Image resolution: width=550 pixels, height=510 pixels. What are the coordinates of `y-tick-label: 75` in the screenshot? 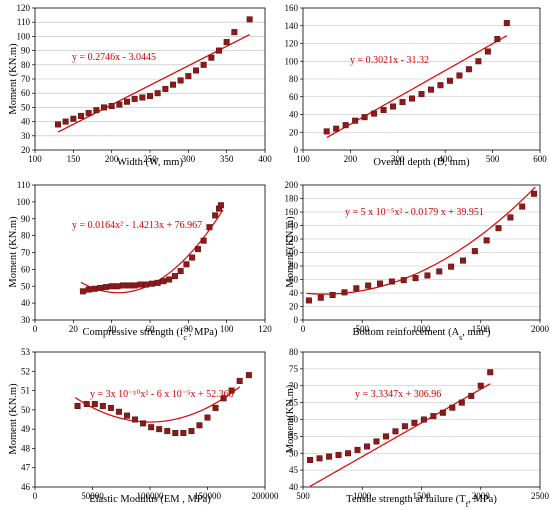 It's located at (294, 369).